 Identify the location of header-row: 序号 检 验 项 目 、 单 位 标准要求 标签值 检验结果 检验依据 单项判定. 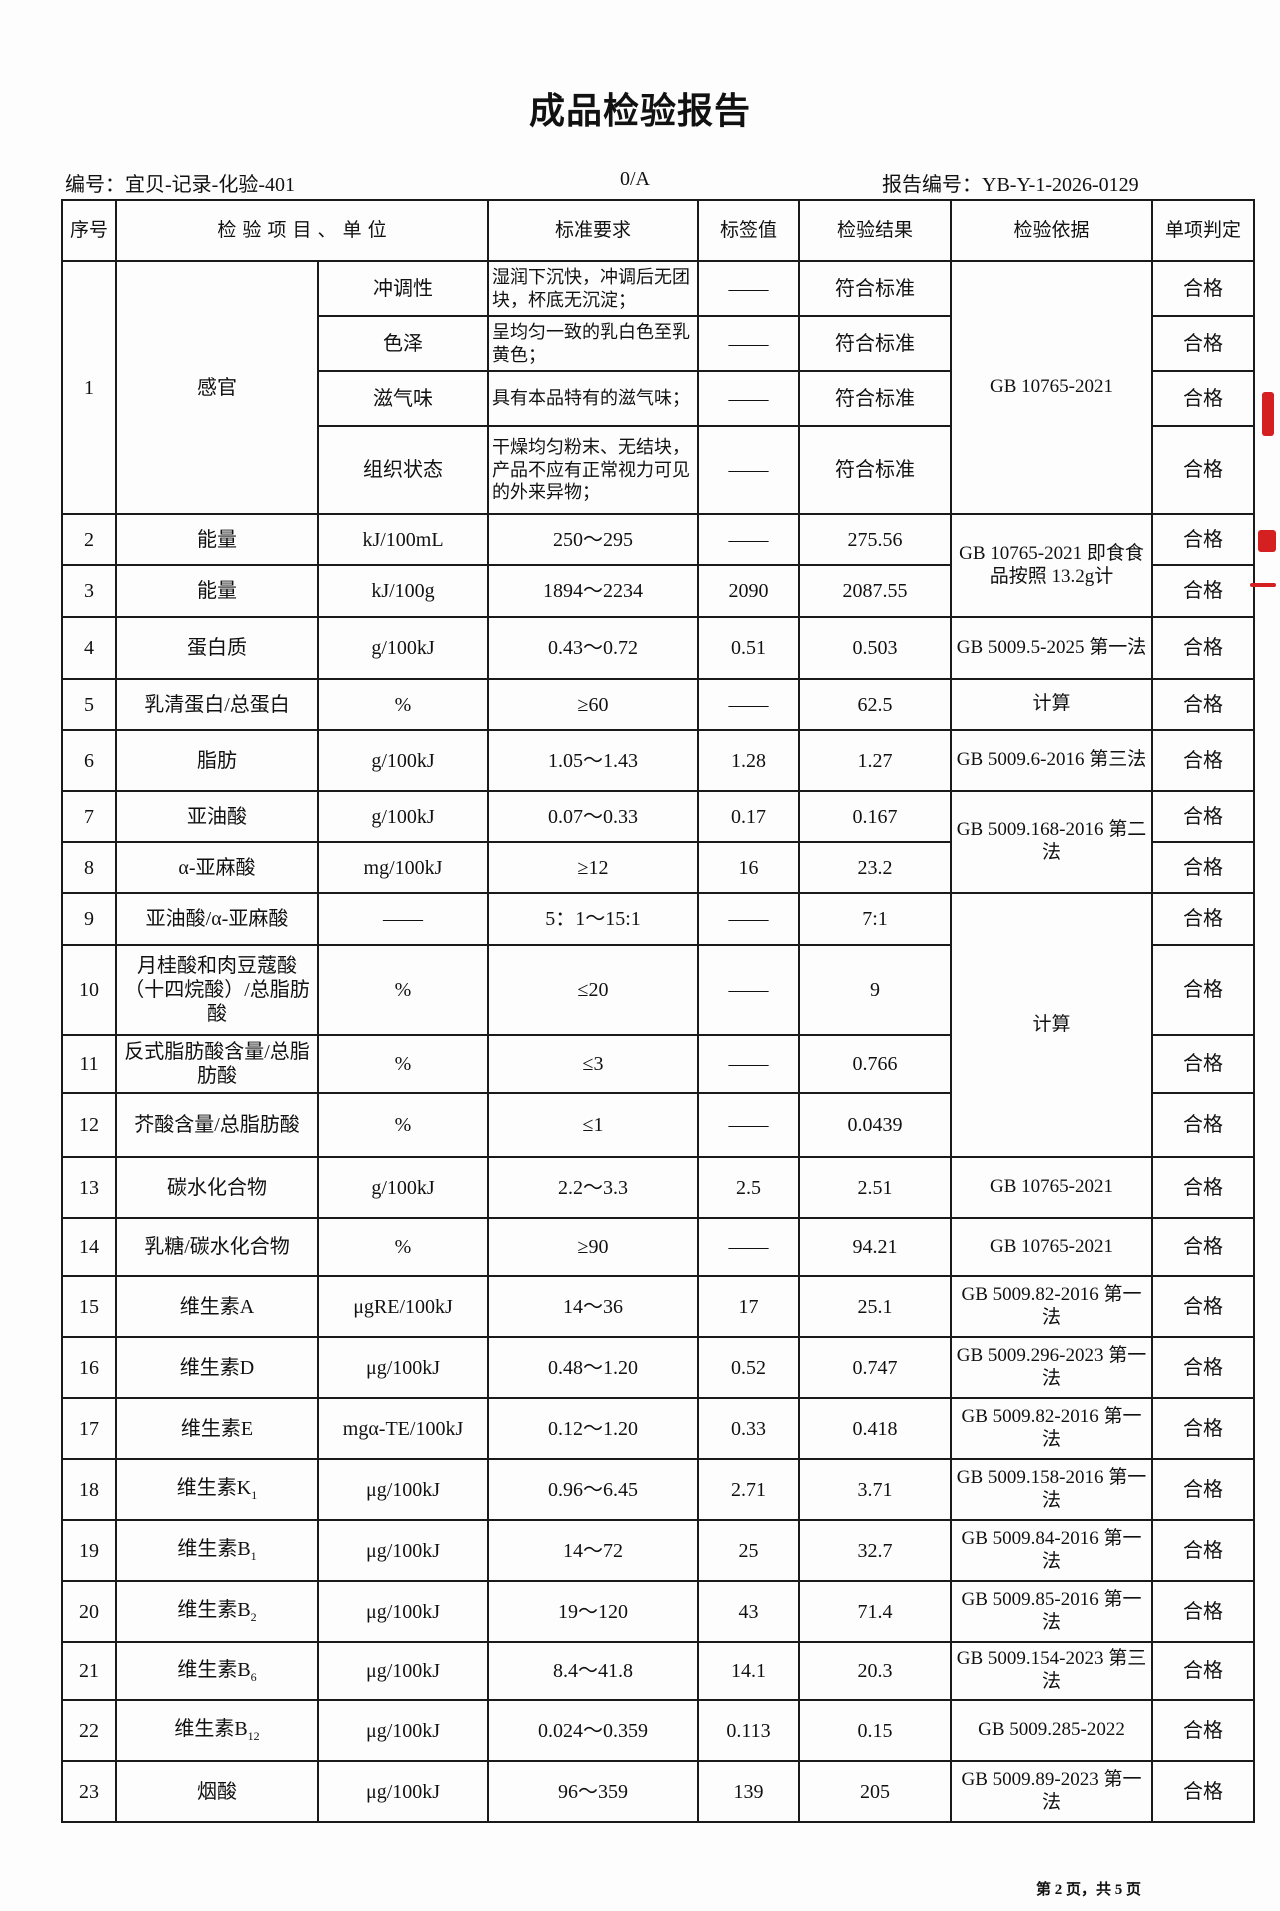
(658, 230).